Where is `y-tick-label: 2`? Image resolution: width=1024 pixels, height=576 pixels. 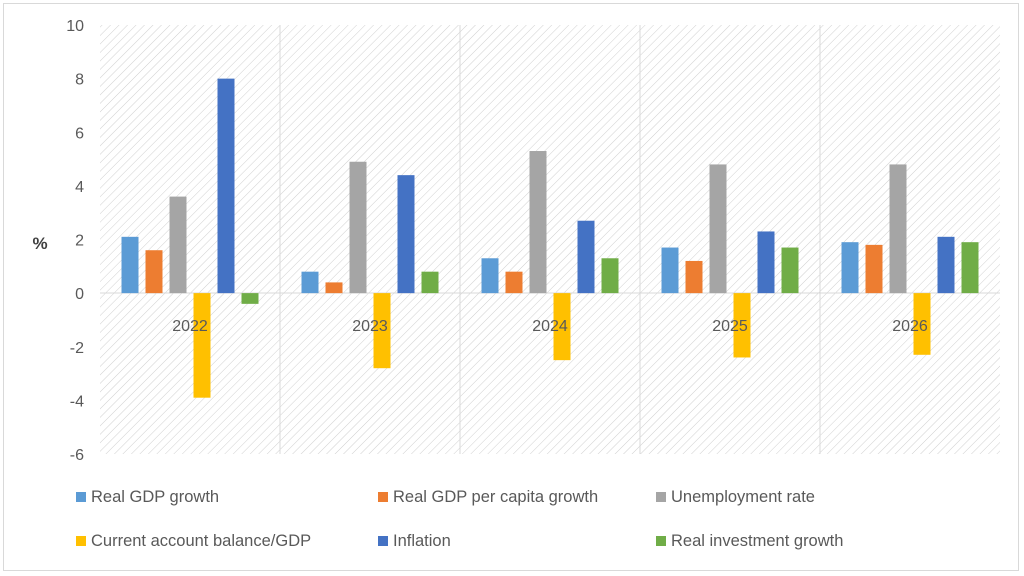
y-tick-label: 2 is located at coordinates (79, 241).